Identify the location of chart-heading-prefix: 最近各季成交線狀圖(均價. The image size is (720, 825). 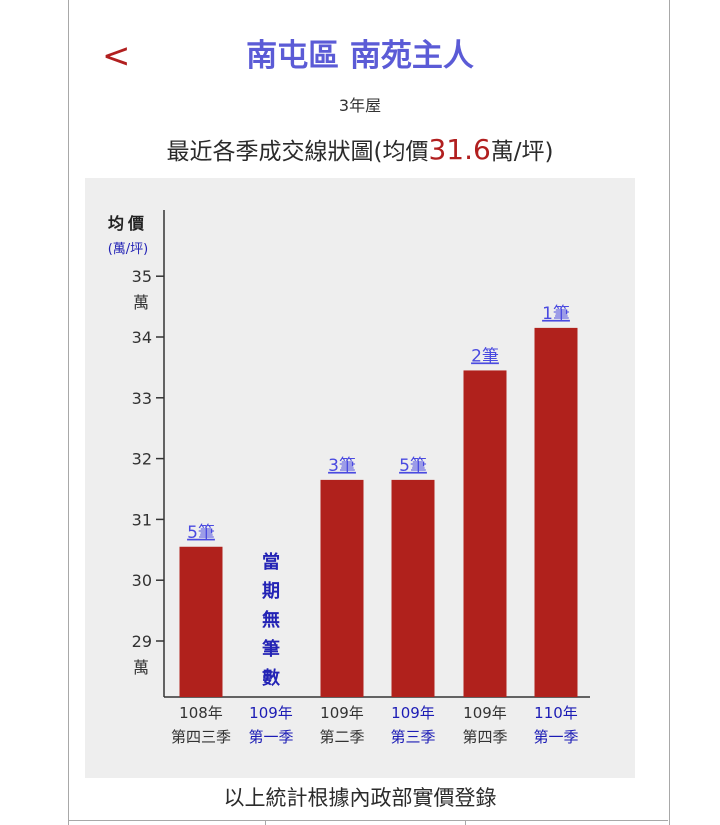
(297, 152).